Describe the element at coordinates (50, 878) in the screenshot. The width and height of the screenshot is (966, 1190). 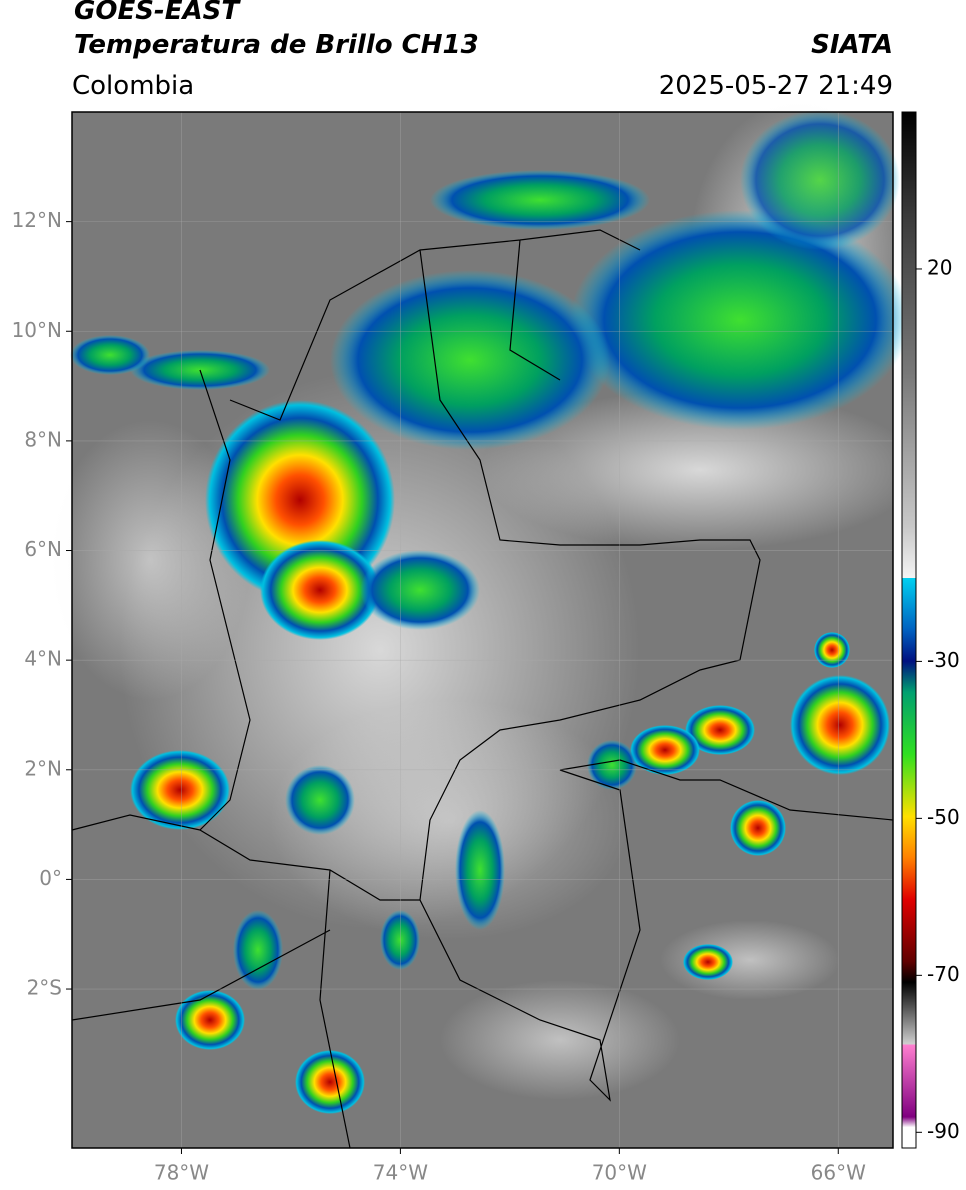
I see `lat-tick-label: 0°` at that location.